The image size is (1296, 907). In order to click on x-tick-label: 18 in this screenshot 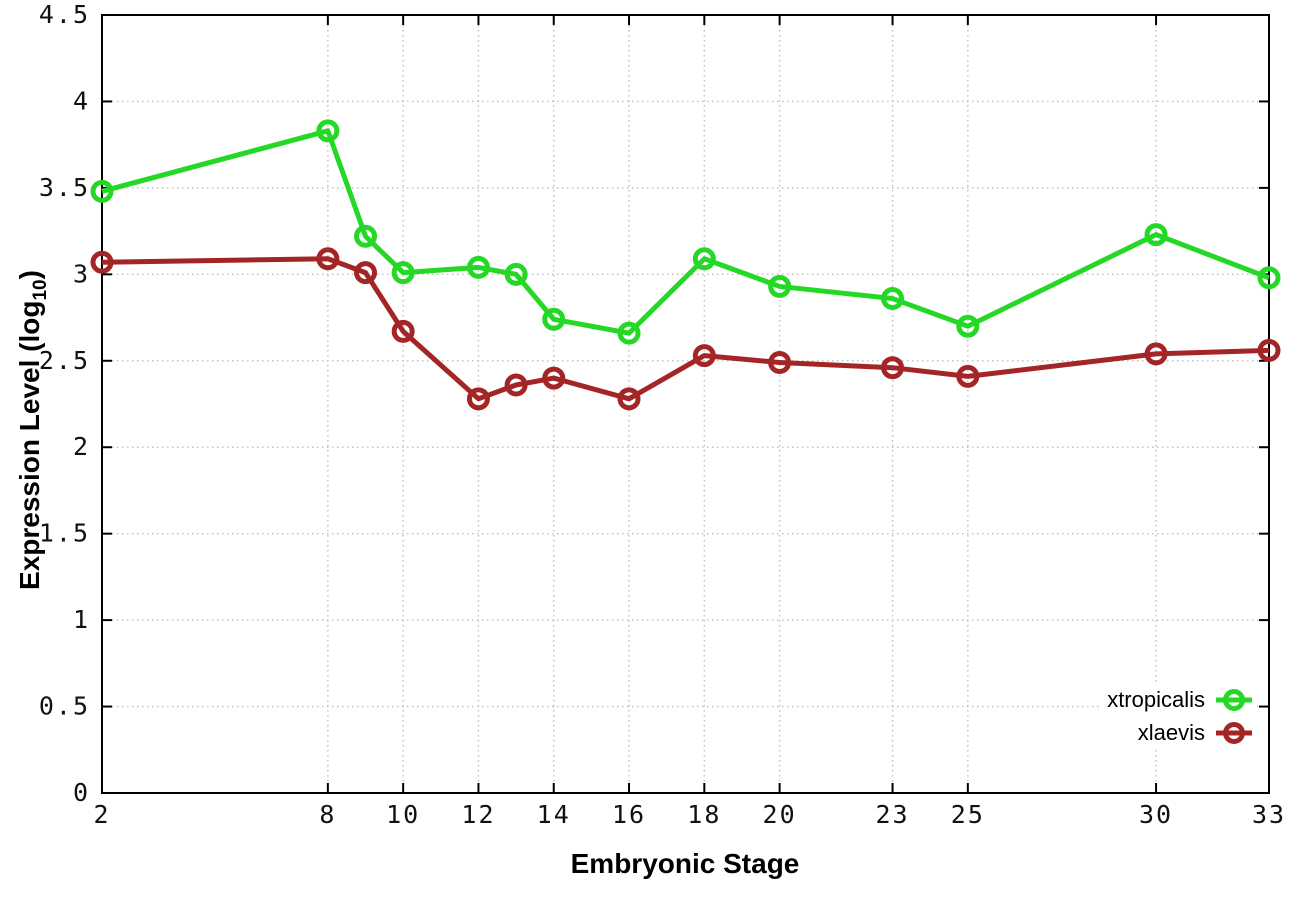, I will do `click(704, 814)`.